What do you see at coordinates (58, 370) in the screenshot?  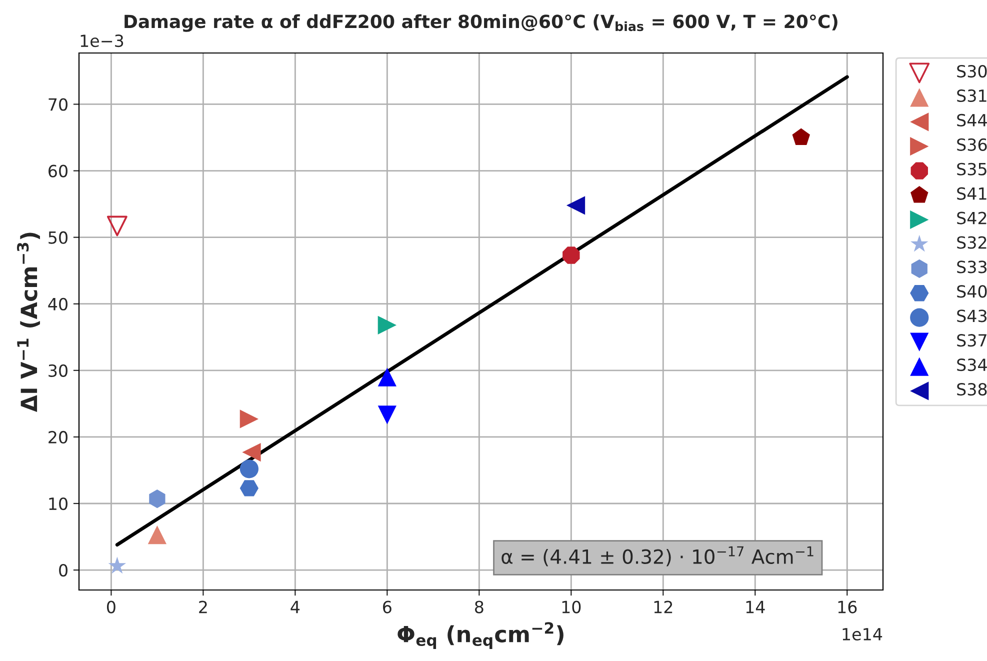 I see `y-tick-label: 30` at bounding box center [58, 370].